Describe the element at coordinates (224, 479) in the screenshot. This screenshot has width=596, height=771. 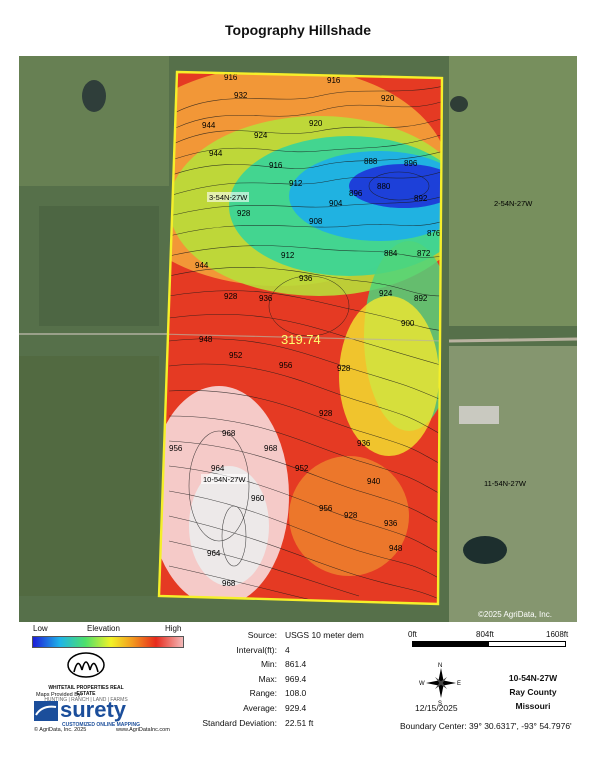
I see `section-label: 10-54N-27W` at that location.